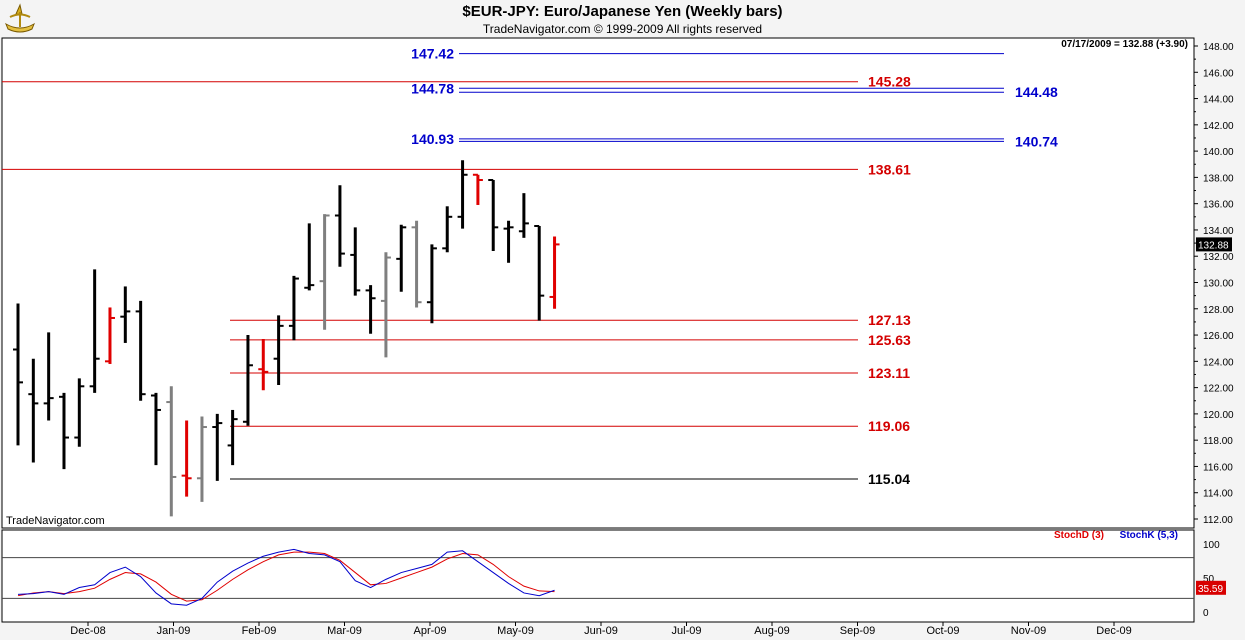 The width and height of the screenshot is (1245, 640). I want to click on x-tick-label: Oct-09, so click(942, 631).